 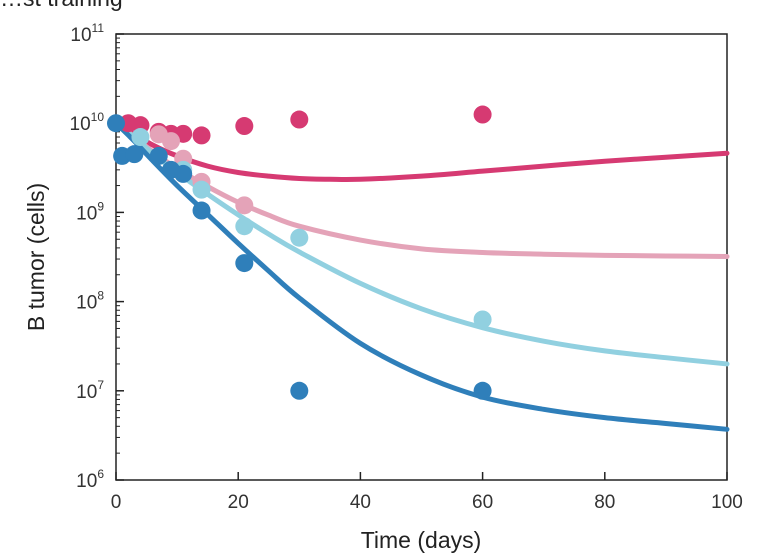 What do you see at coordinates (427, 492) in the screenshot?
I see `x-axis: 0 20 40 60 80 100` at bounding box center [427, 492].